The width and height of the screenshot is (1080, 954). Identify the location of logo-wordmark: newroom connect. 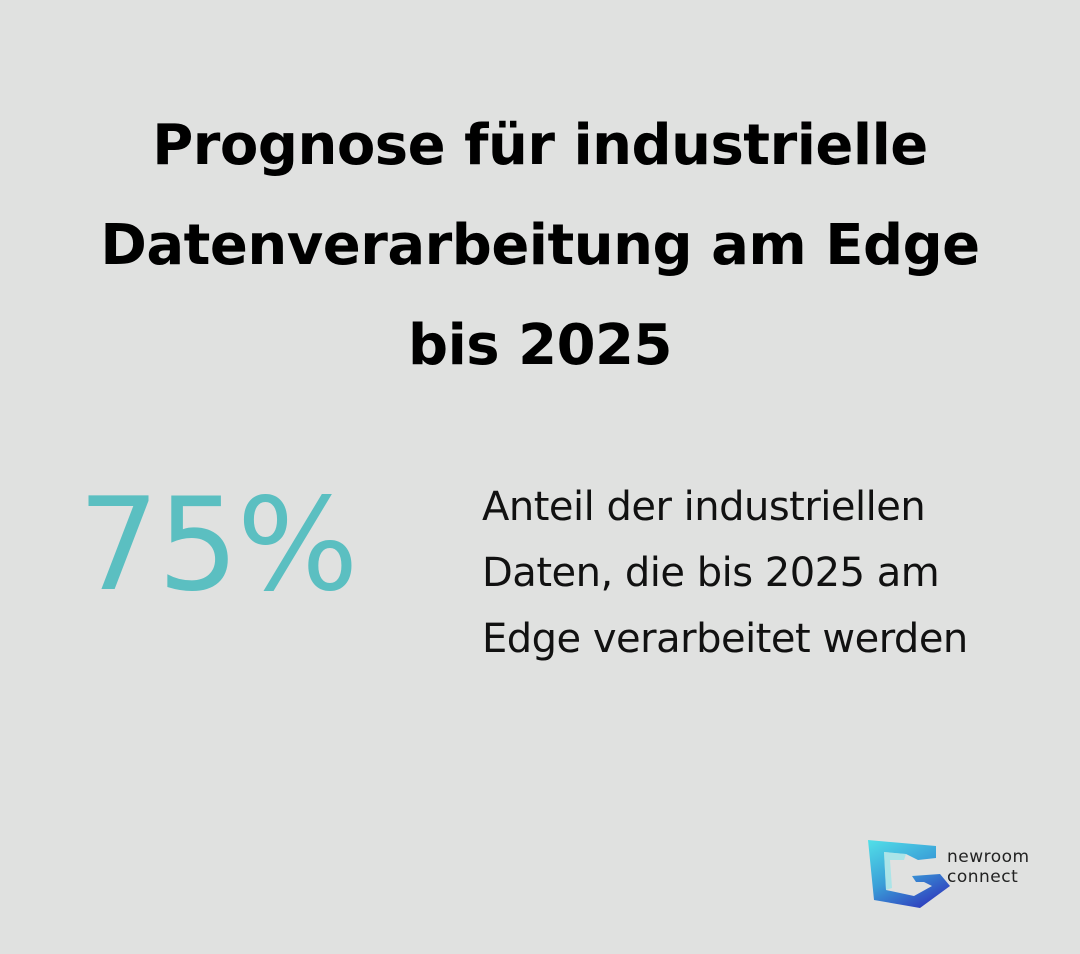
(988, 867).